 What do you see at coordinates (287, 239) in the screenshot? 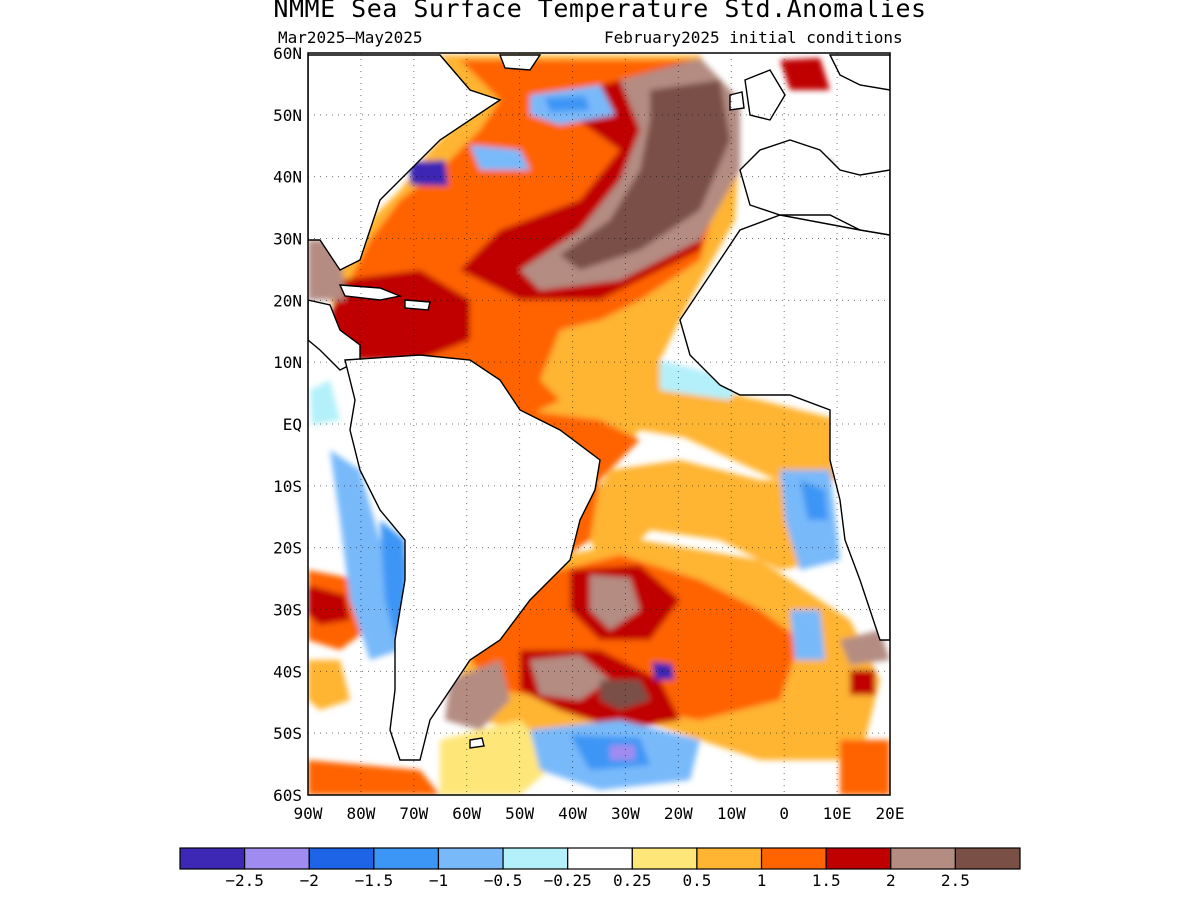
I see `lat-tick-label: 30N` at bounding box center [287, 239].